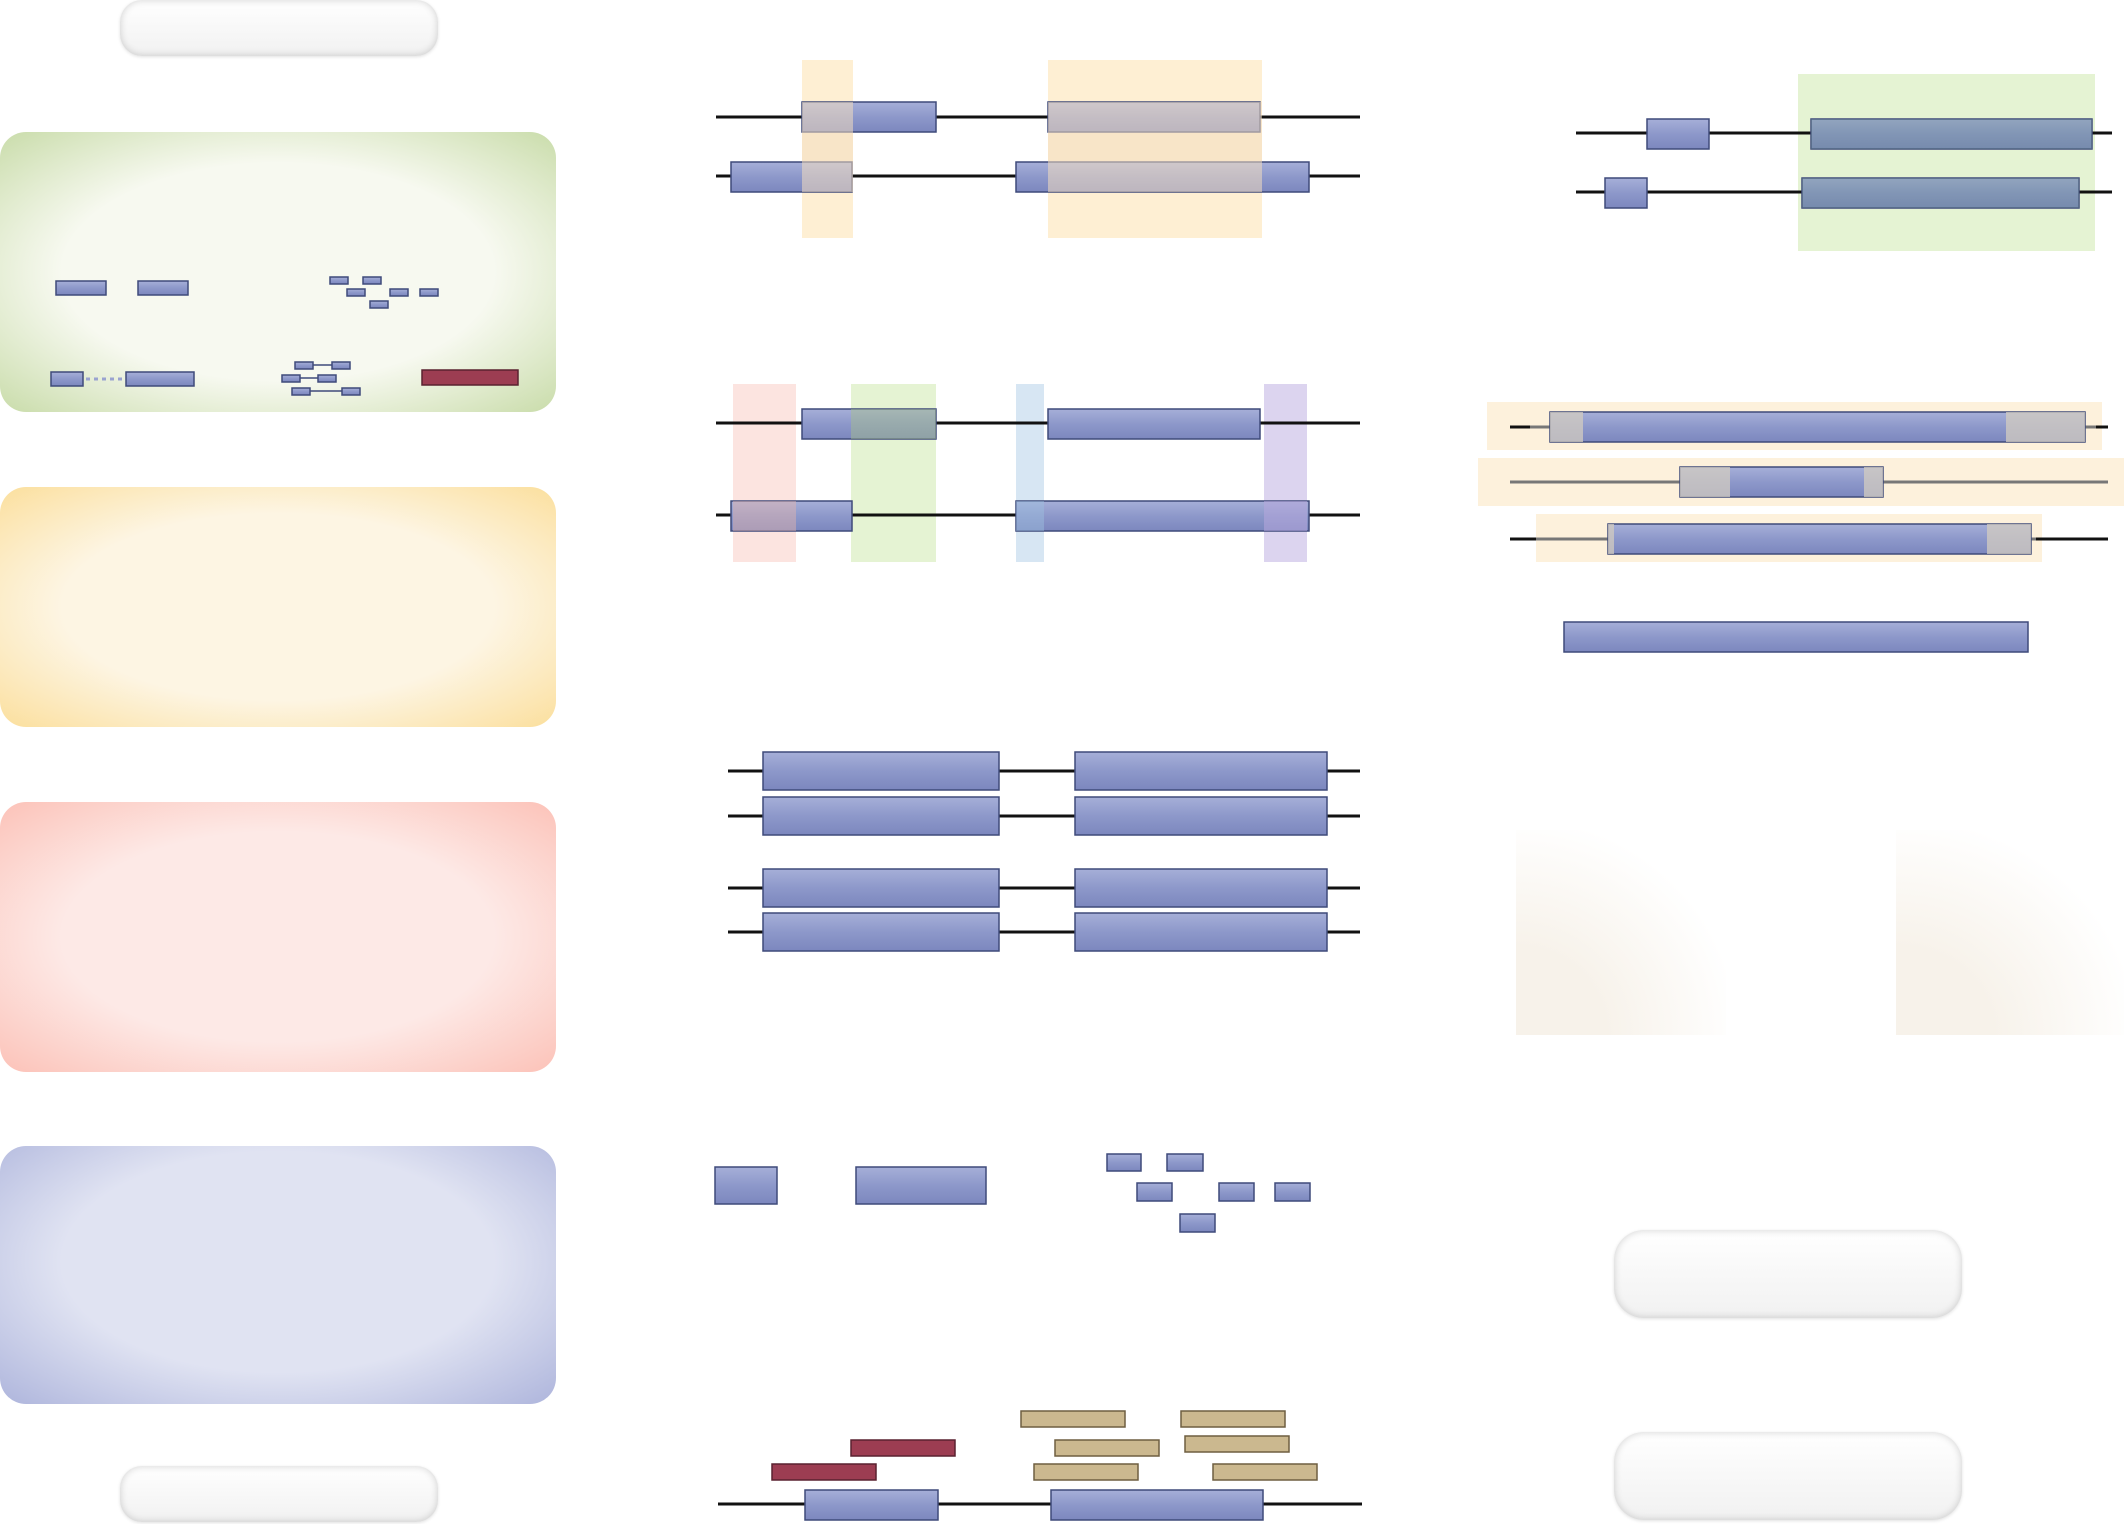  What do you see at coordinates (279, 1494) in the screenshot?
I see `bottom-left-label-pill` at bounding box center [279, 1494].